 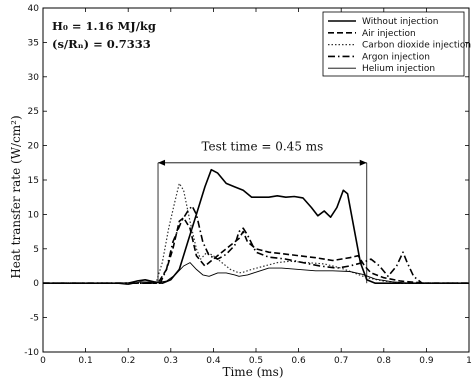 What do you see at coordinates (213, 361) in the screenshot?
I see `x-tick-label: 0.4` at bounding box center [213, 361].